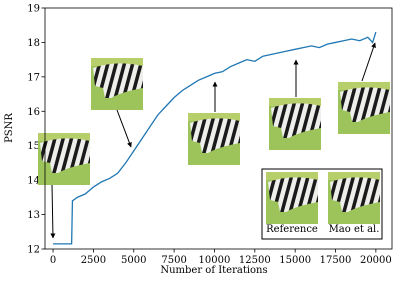 This screenshot has height=282, width=399. Describe the element at coordinates (33, 112) in the screenshot. I see `y-tick-label: 16` at that location.